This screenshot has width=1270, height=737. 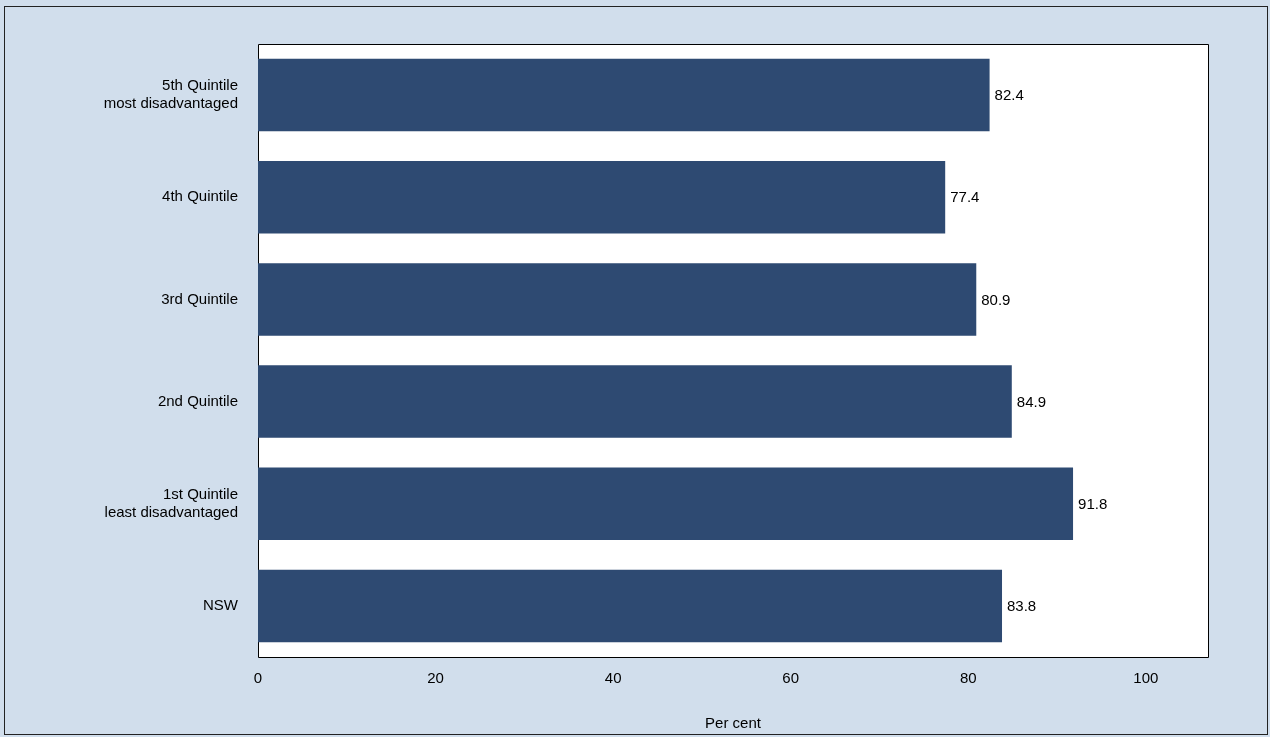 What do you see at coordinates (968, 678) in the screenshot?
I see `x-tick-label: 80` at bounding box center [968, 678].